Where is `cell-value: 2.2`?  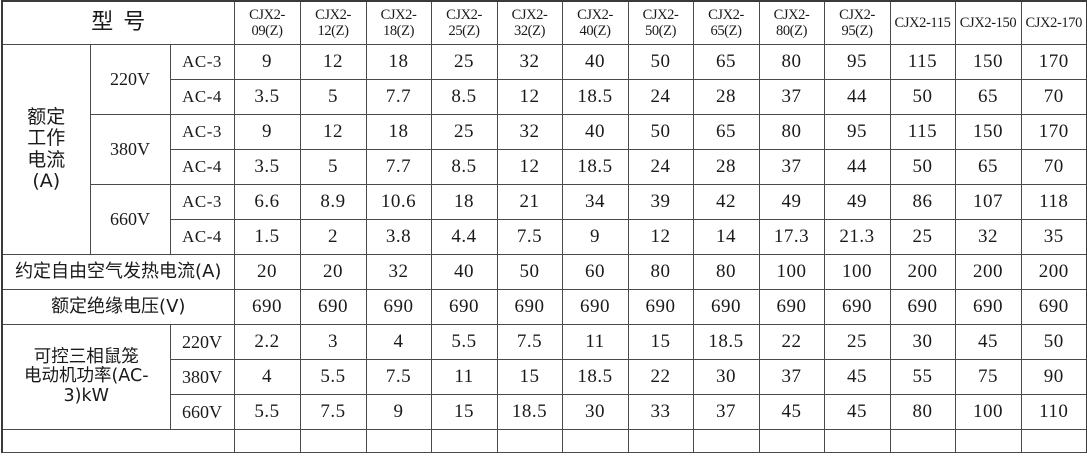
cell-value: 2.2 is located at coordinates (267, 342).